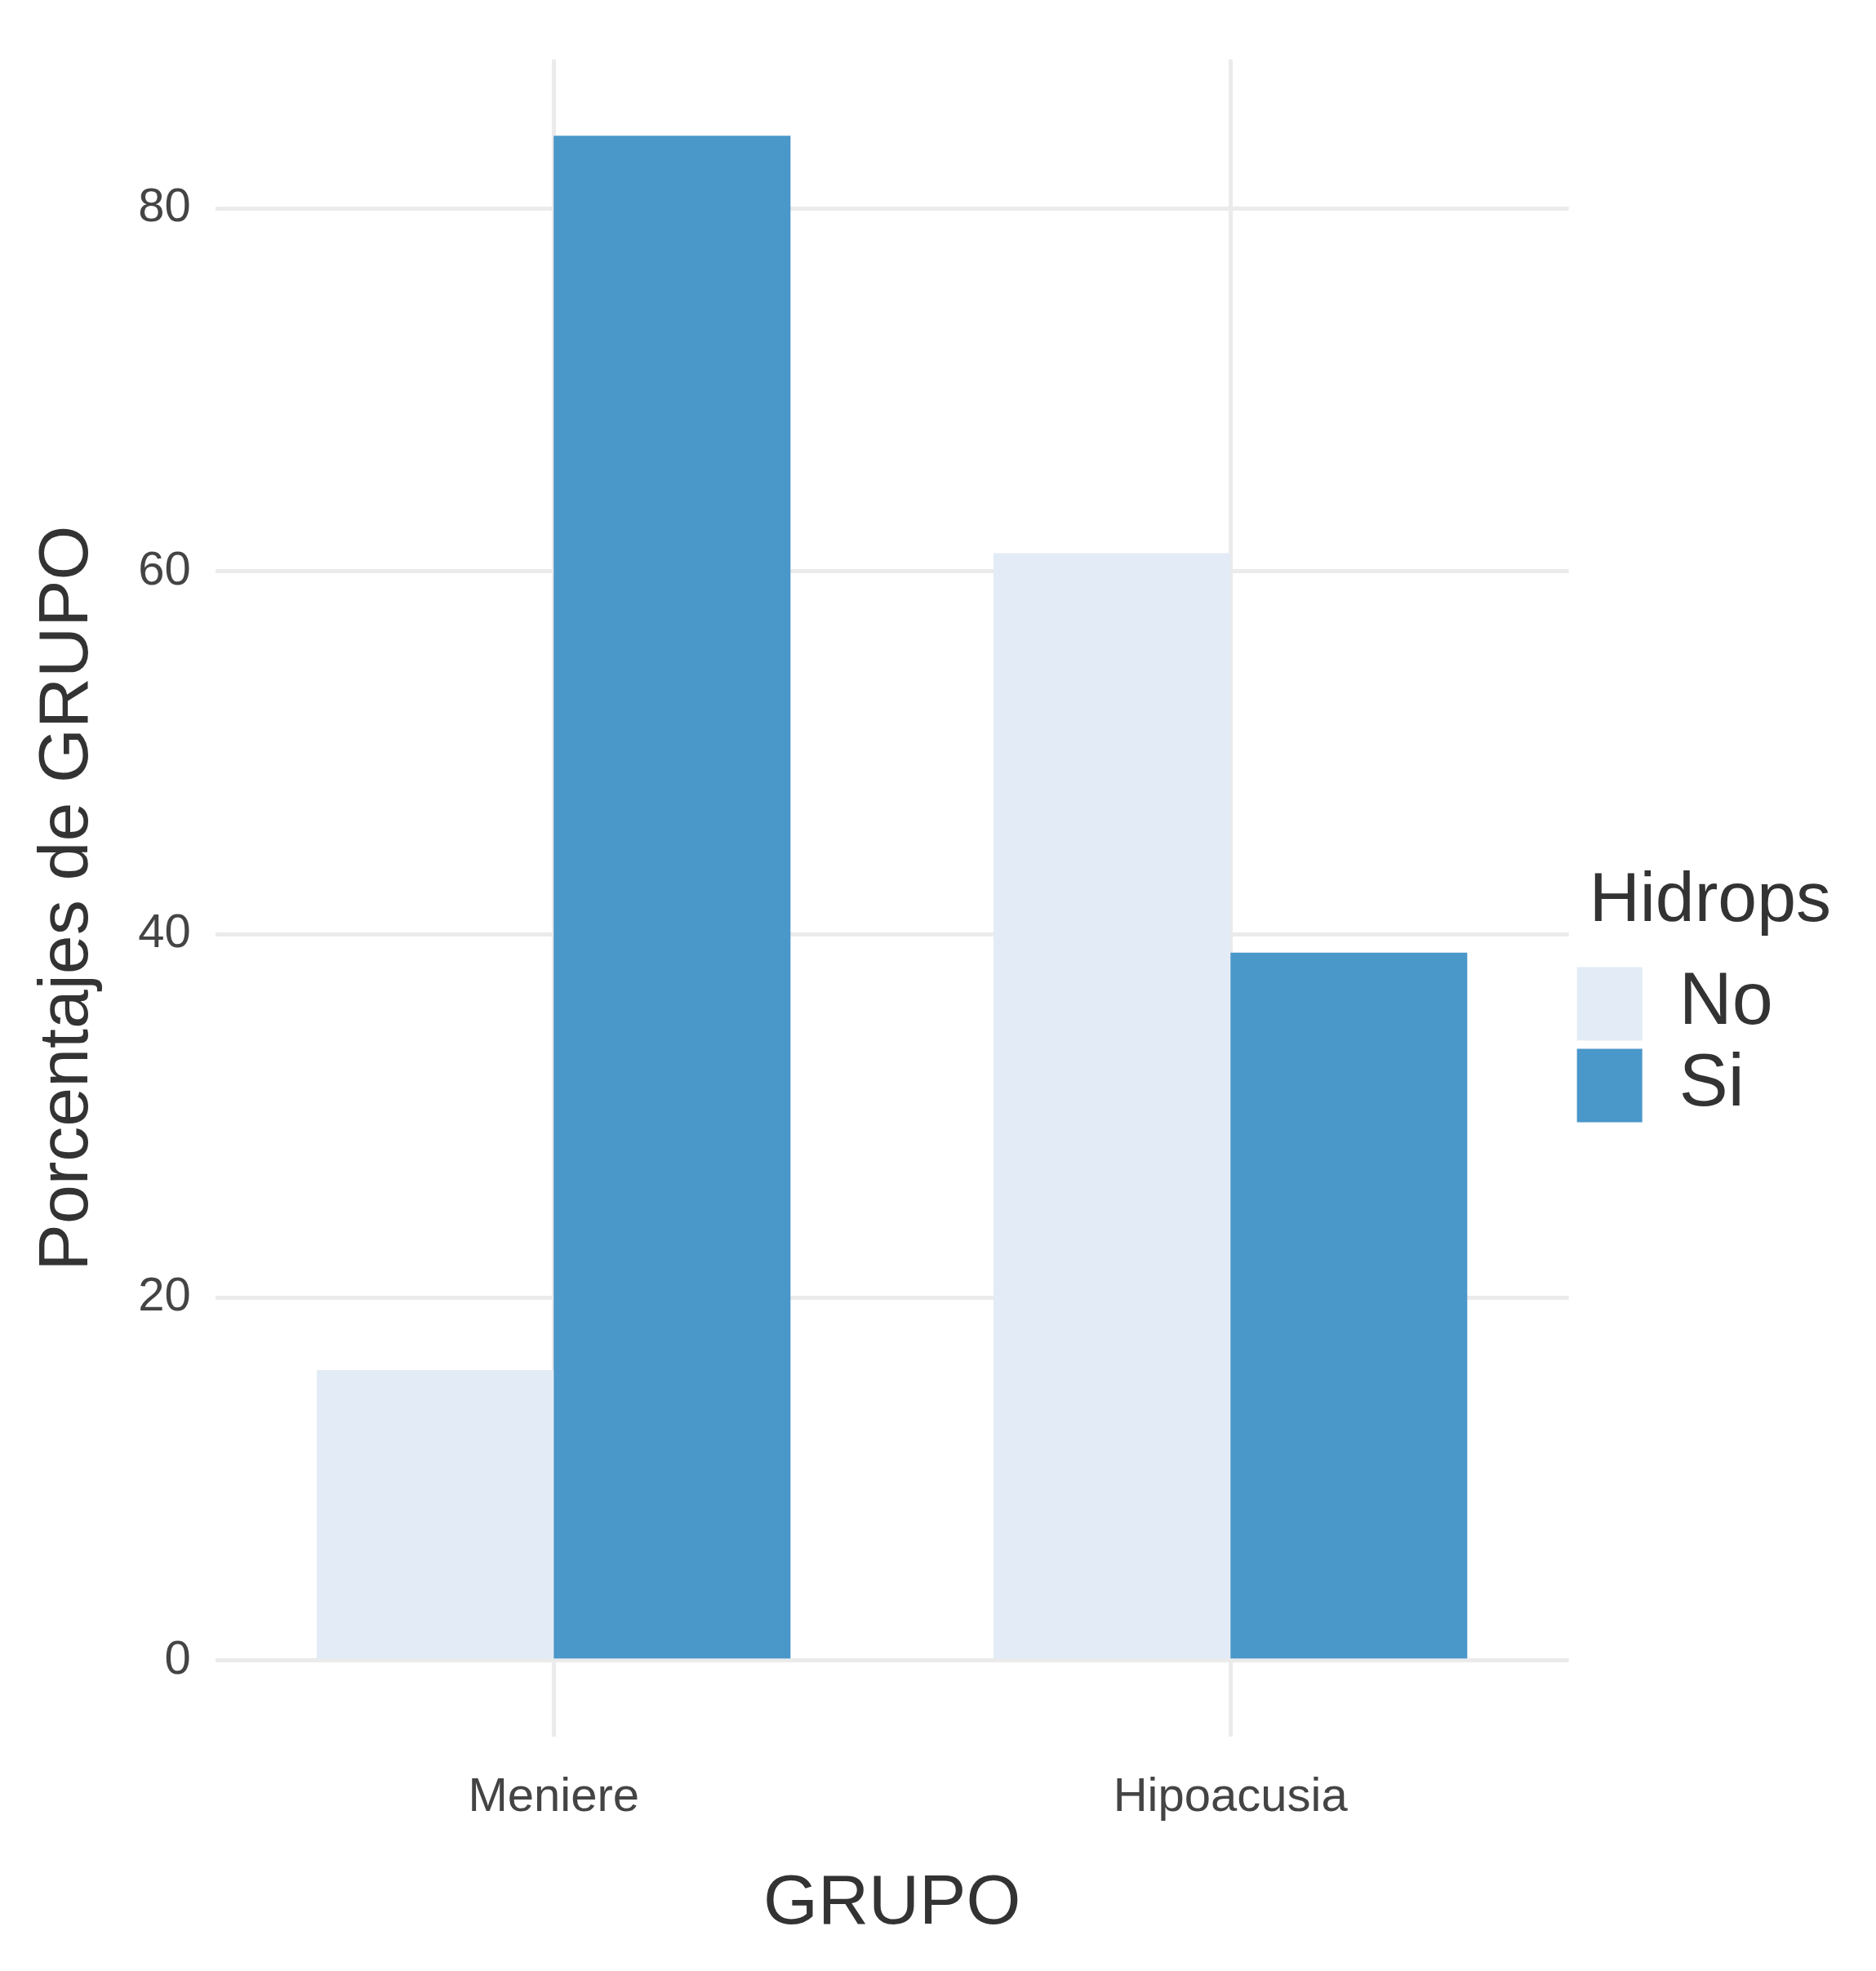  I want to click on legend-label: Si, so click(1711, 1080).